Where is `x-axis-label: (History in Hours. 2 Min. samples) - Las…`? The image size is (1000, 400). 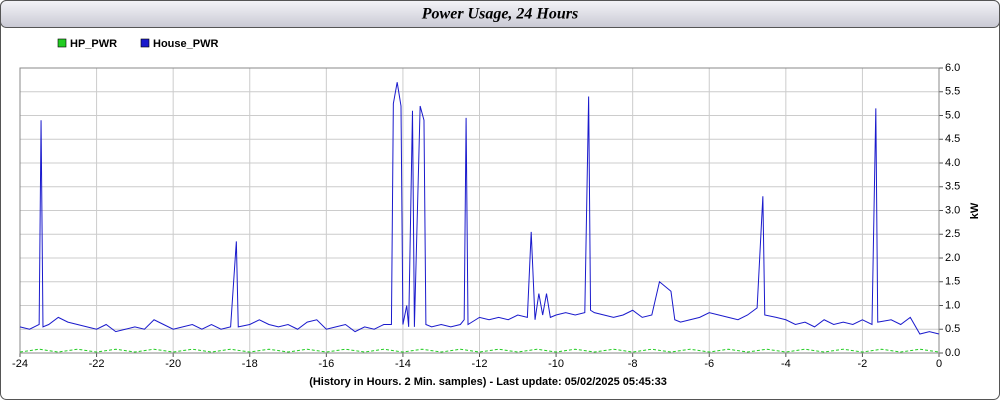 x-axis-label: (History in Hours. 2 Min. samples) - Las… is located at coordinates (488, 382).